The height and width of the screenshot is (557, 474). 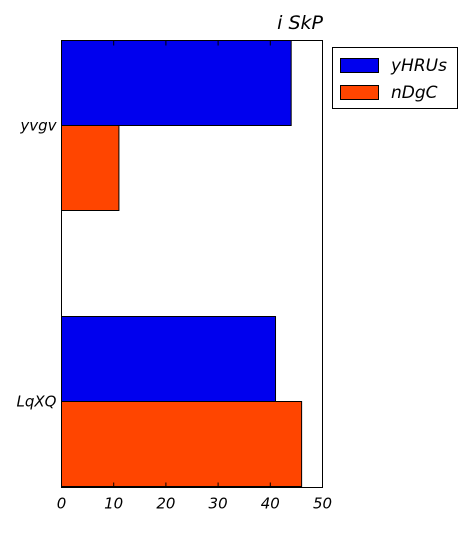 I want to click on x-tick-label-20: 20, so click(x=165, y=504).